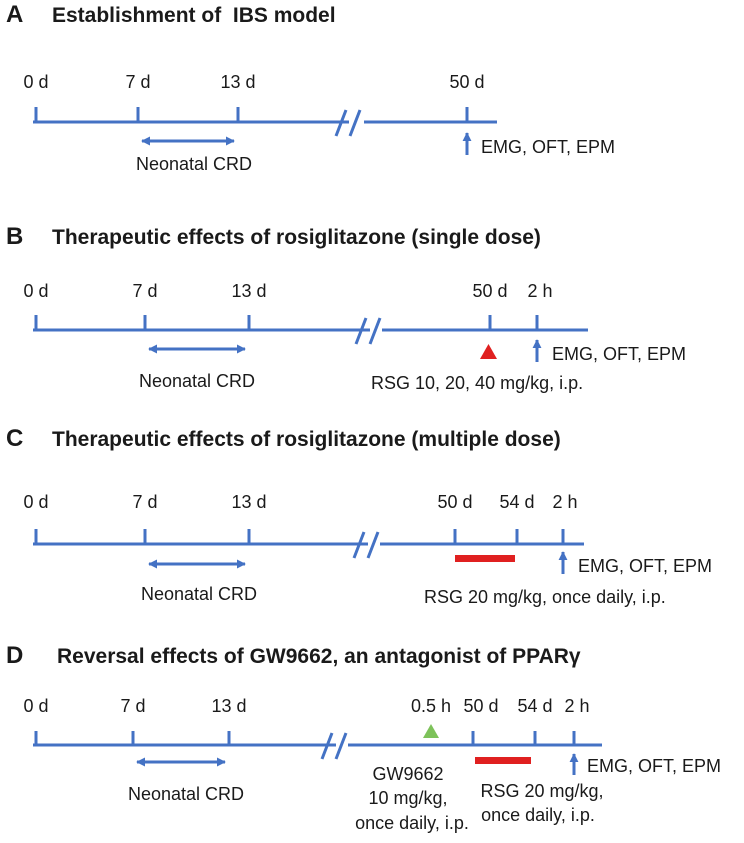 The width and height of the screenshot is (744, 843). Describe the element at coordinates (14, 438) in the screenshot. I see `panel-letter: C` at that location.